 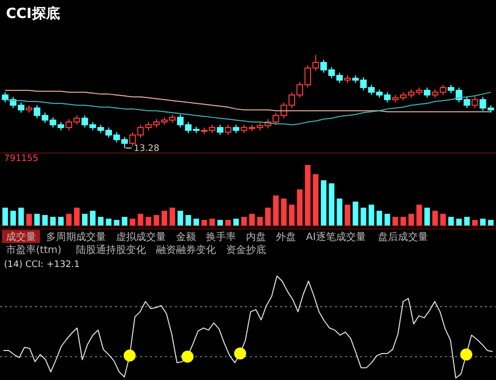 I want to click on text: 虚拟成交量, so click(x=141, y=237).